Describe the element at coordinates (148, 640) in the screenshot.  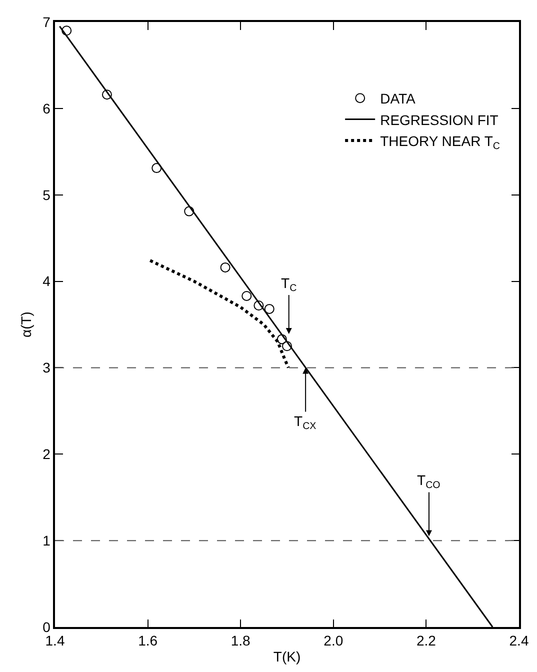
I see `x-tick-label: 1.6` at that location.